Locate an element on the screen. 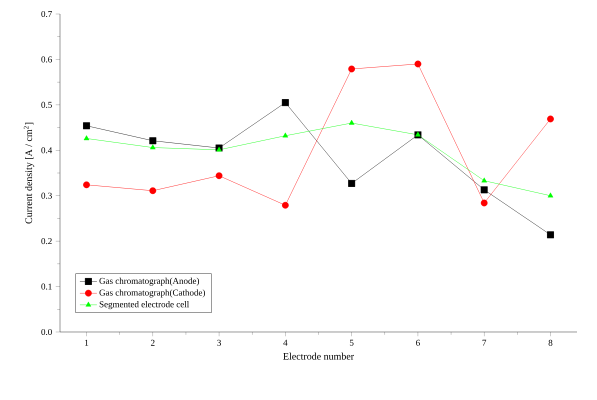 This screenshot has height=400, width=597. x-axis-title: Electrode number is located at coordinates (318, 356).